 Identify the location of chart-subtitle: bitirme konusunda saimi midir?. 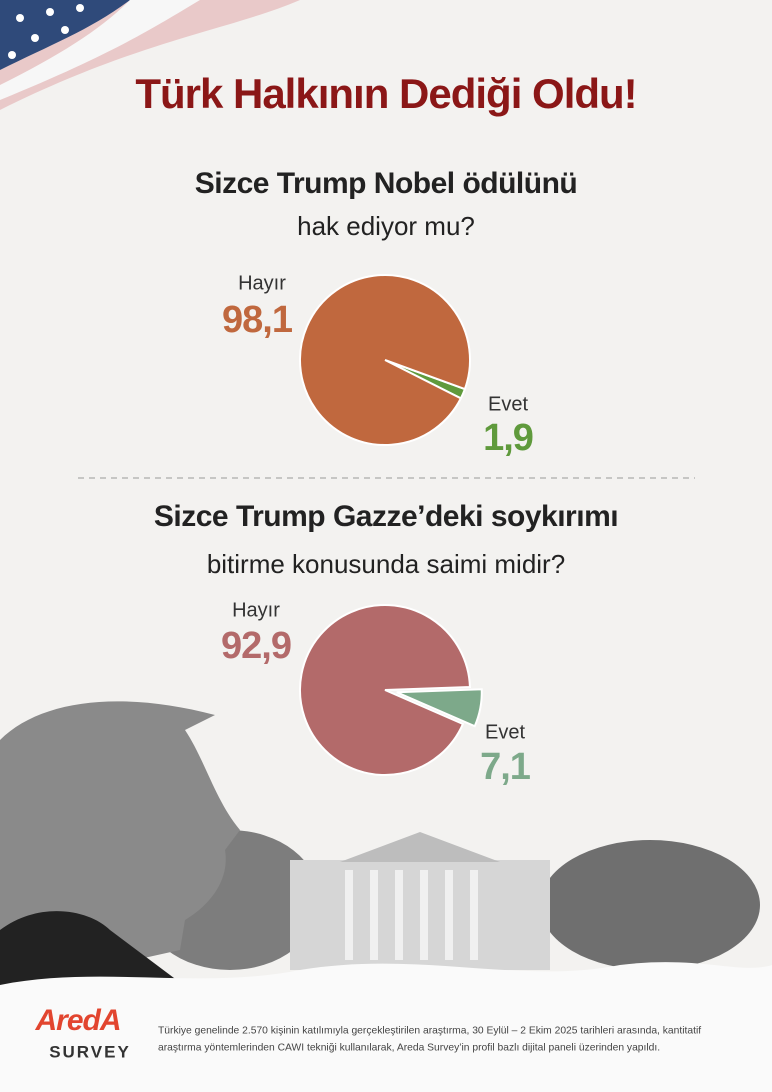
(386, 564).